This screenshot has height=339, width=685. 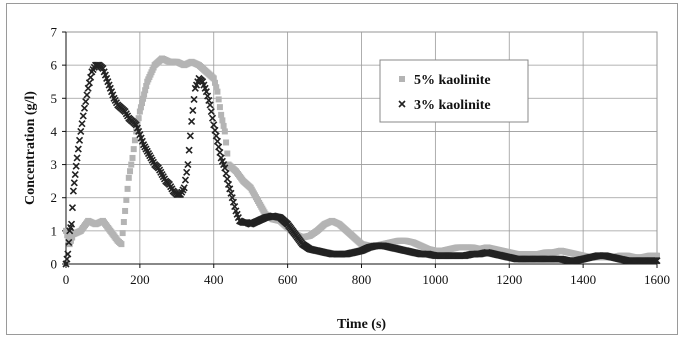 I want to click on x-axis-title: Time (s), so click(x=361, y=324).